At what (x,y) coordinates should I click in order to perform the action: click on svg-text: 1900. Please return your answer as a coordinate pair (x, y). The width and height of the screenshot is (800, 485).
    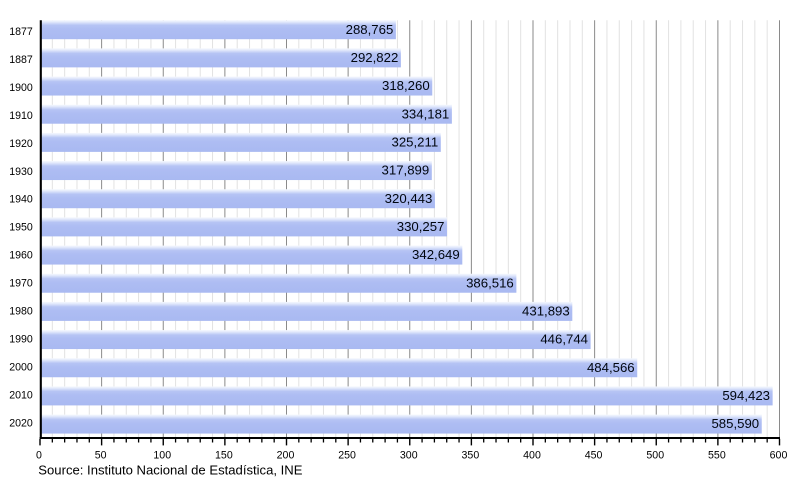
    Looking at the image, I should click on (21, 88).